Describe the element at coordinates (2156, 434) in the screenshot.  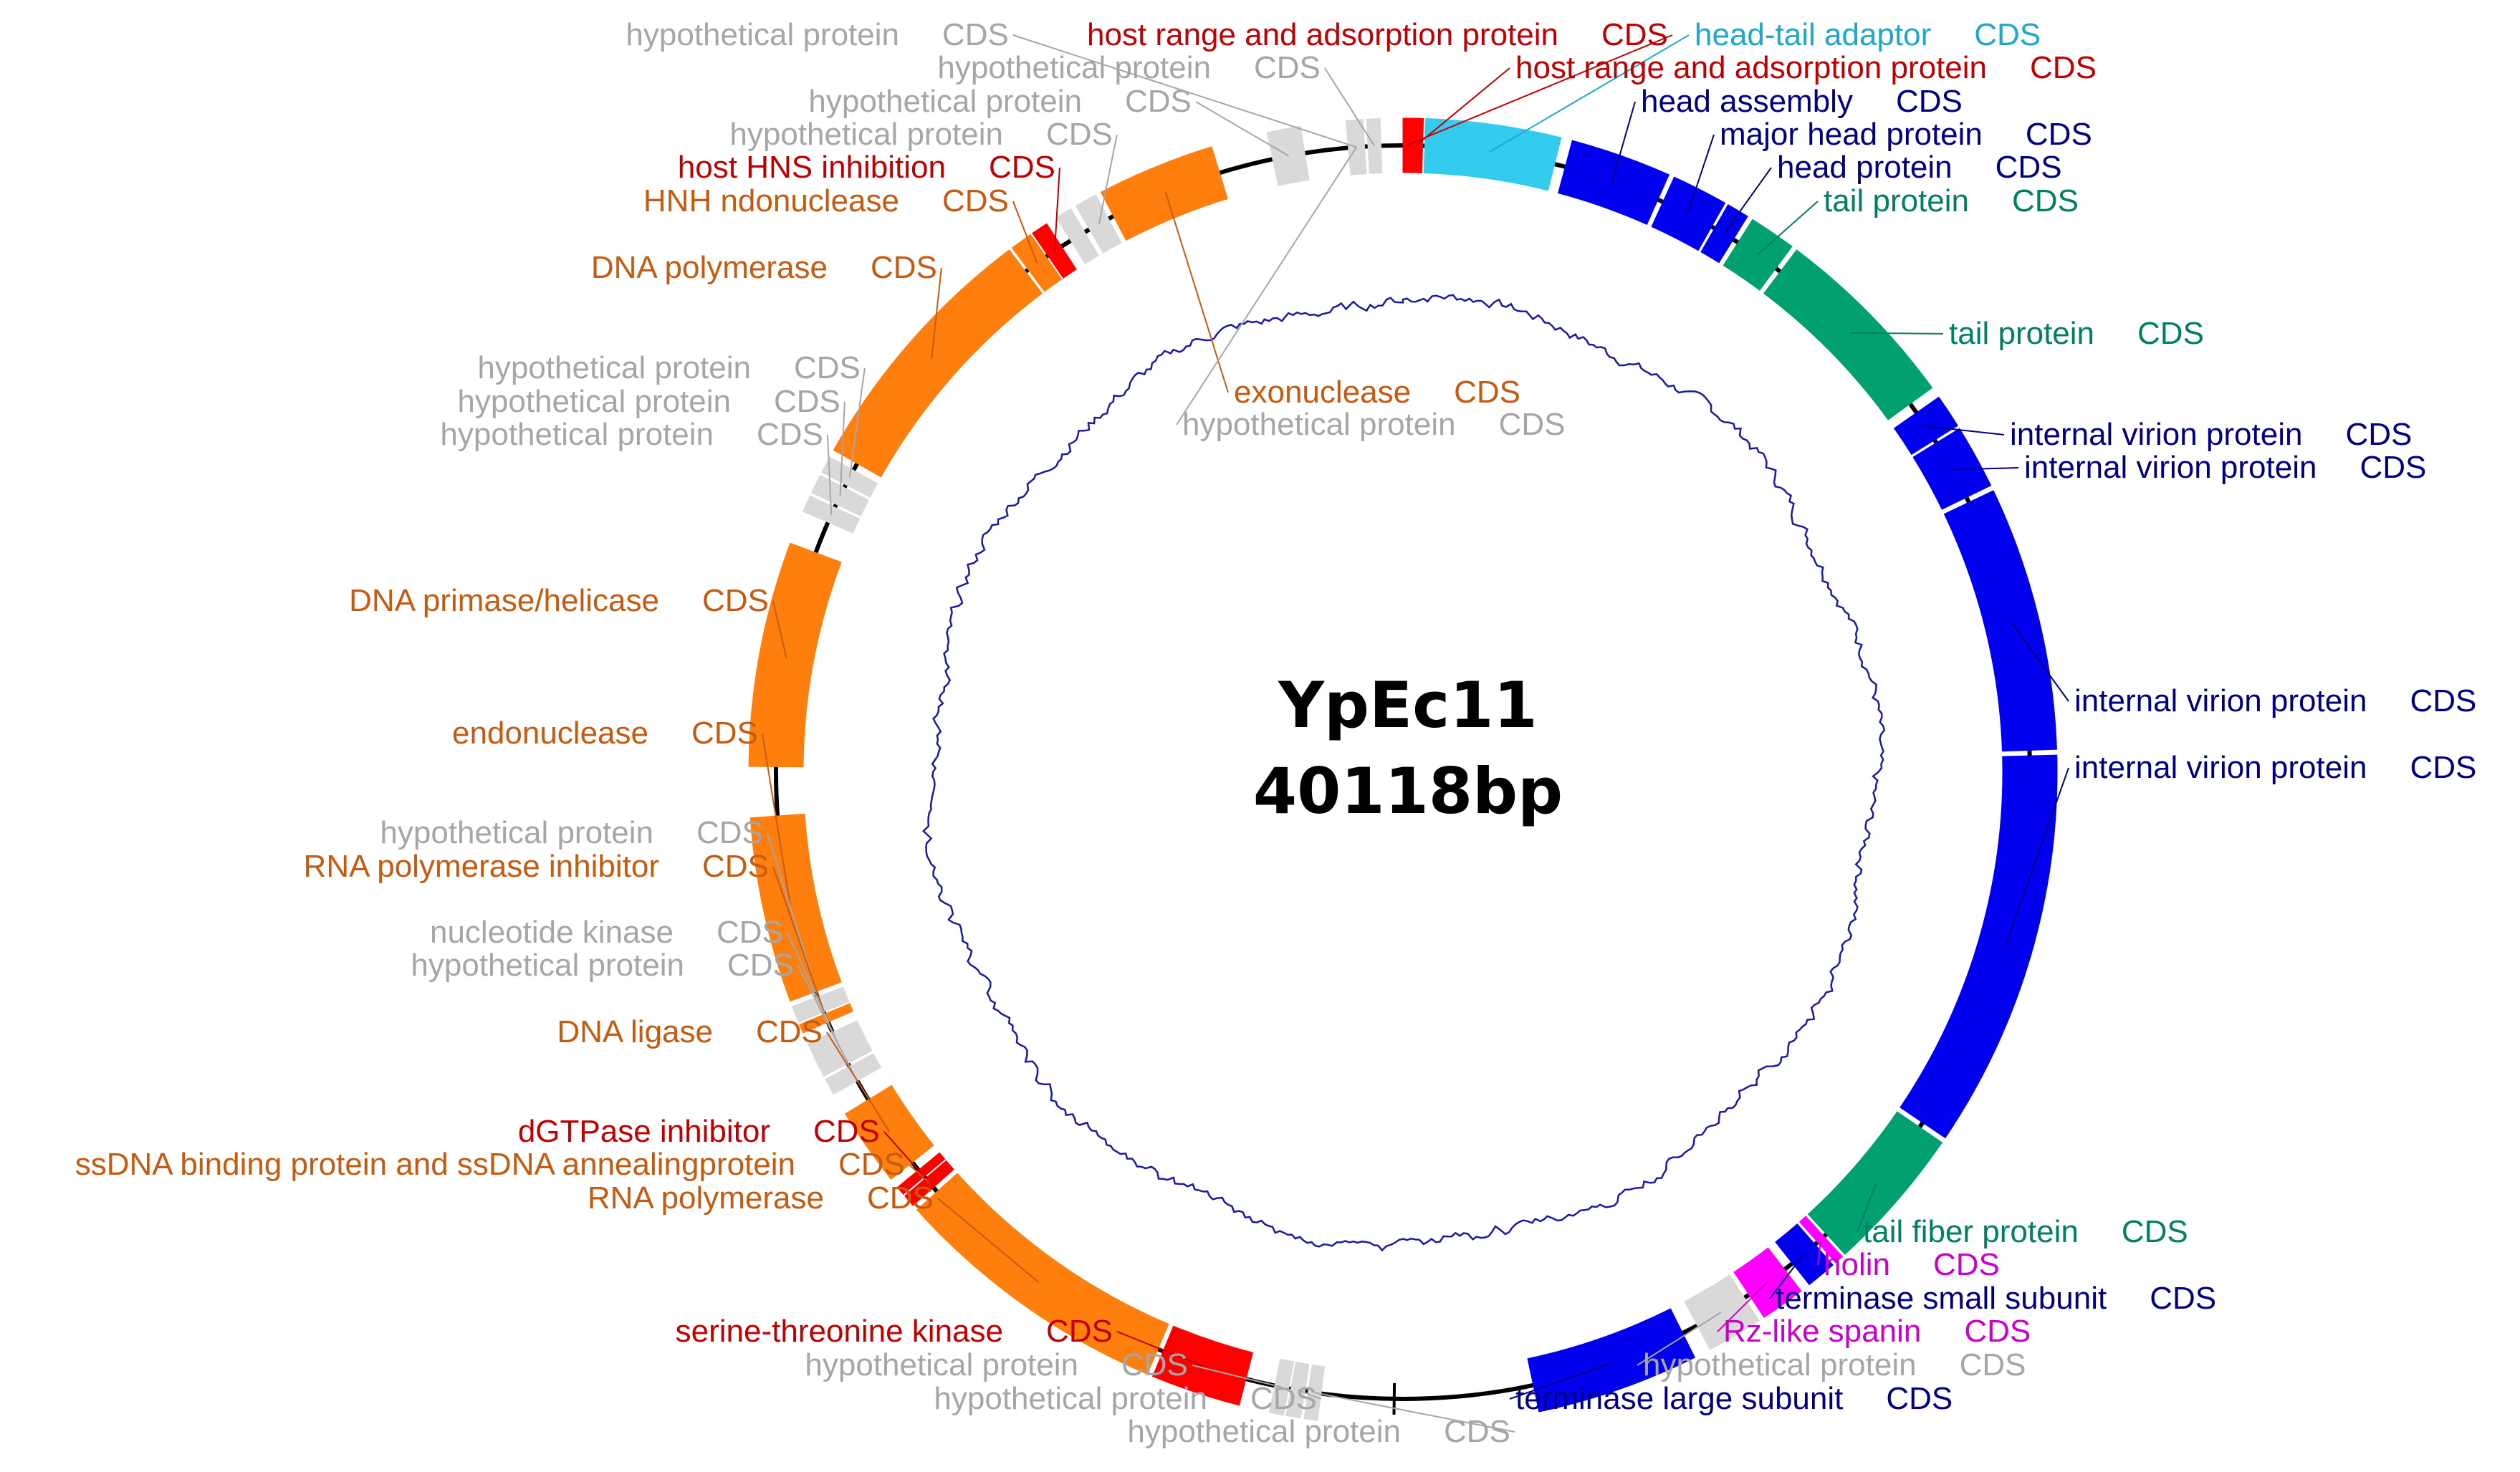
I see `feature-label-name: internal virion protein` at that location.